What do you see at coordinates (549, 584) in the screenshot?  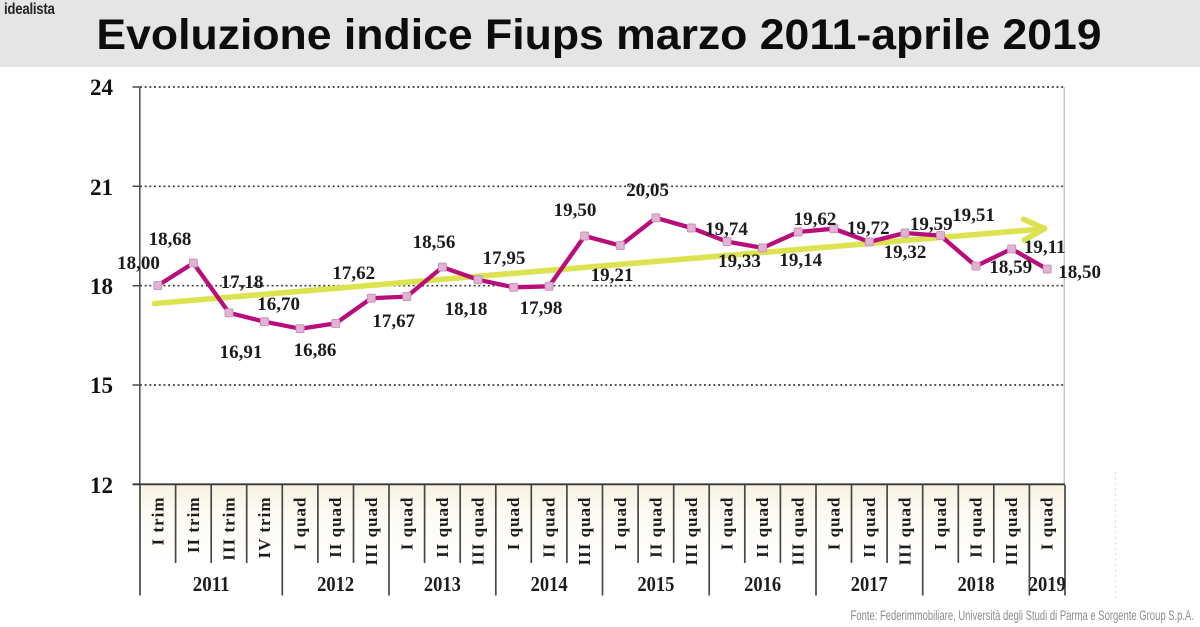 I see `svg-text: 2014` at bounding box center [549, 584].